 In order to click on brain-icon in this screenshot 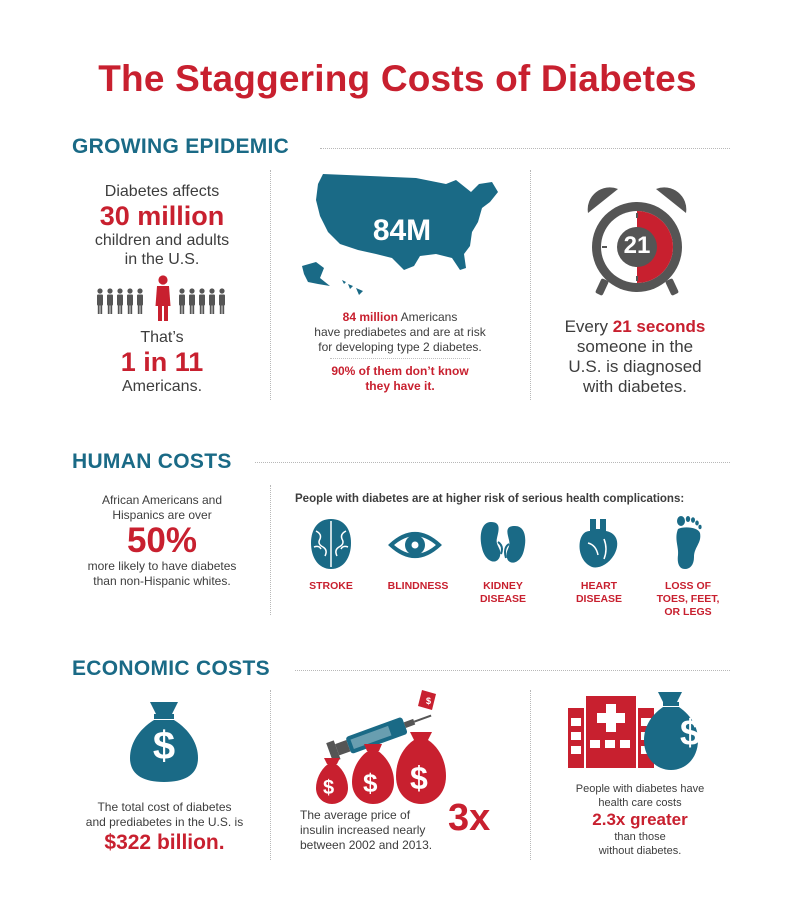, I will do `click(331, 544)`.